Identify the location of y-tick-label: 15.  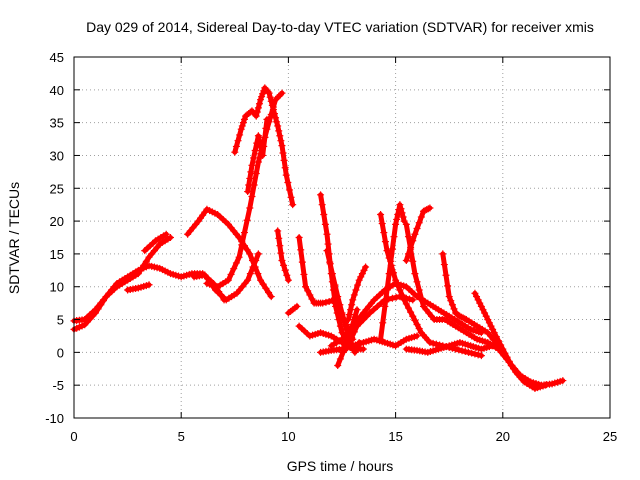
(57, 254).